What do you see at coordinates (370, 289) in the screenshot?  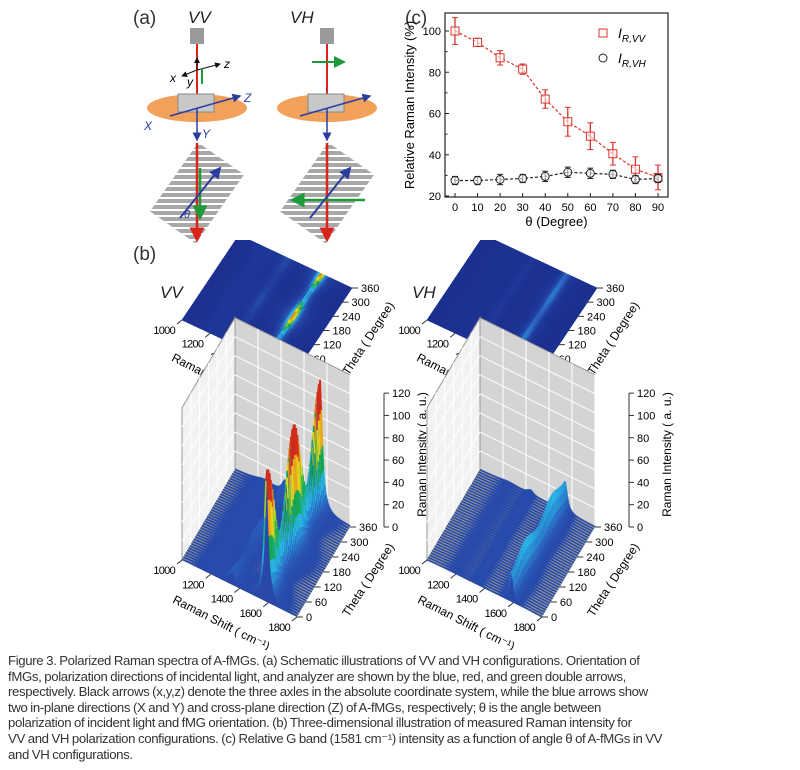 I see `y-tick-label: 360` at bounding box center [370, 289].